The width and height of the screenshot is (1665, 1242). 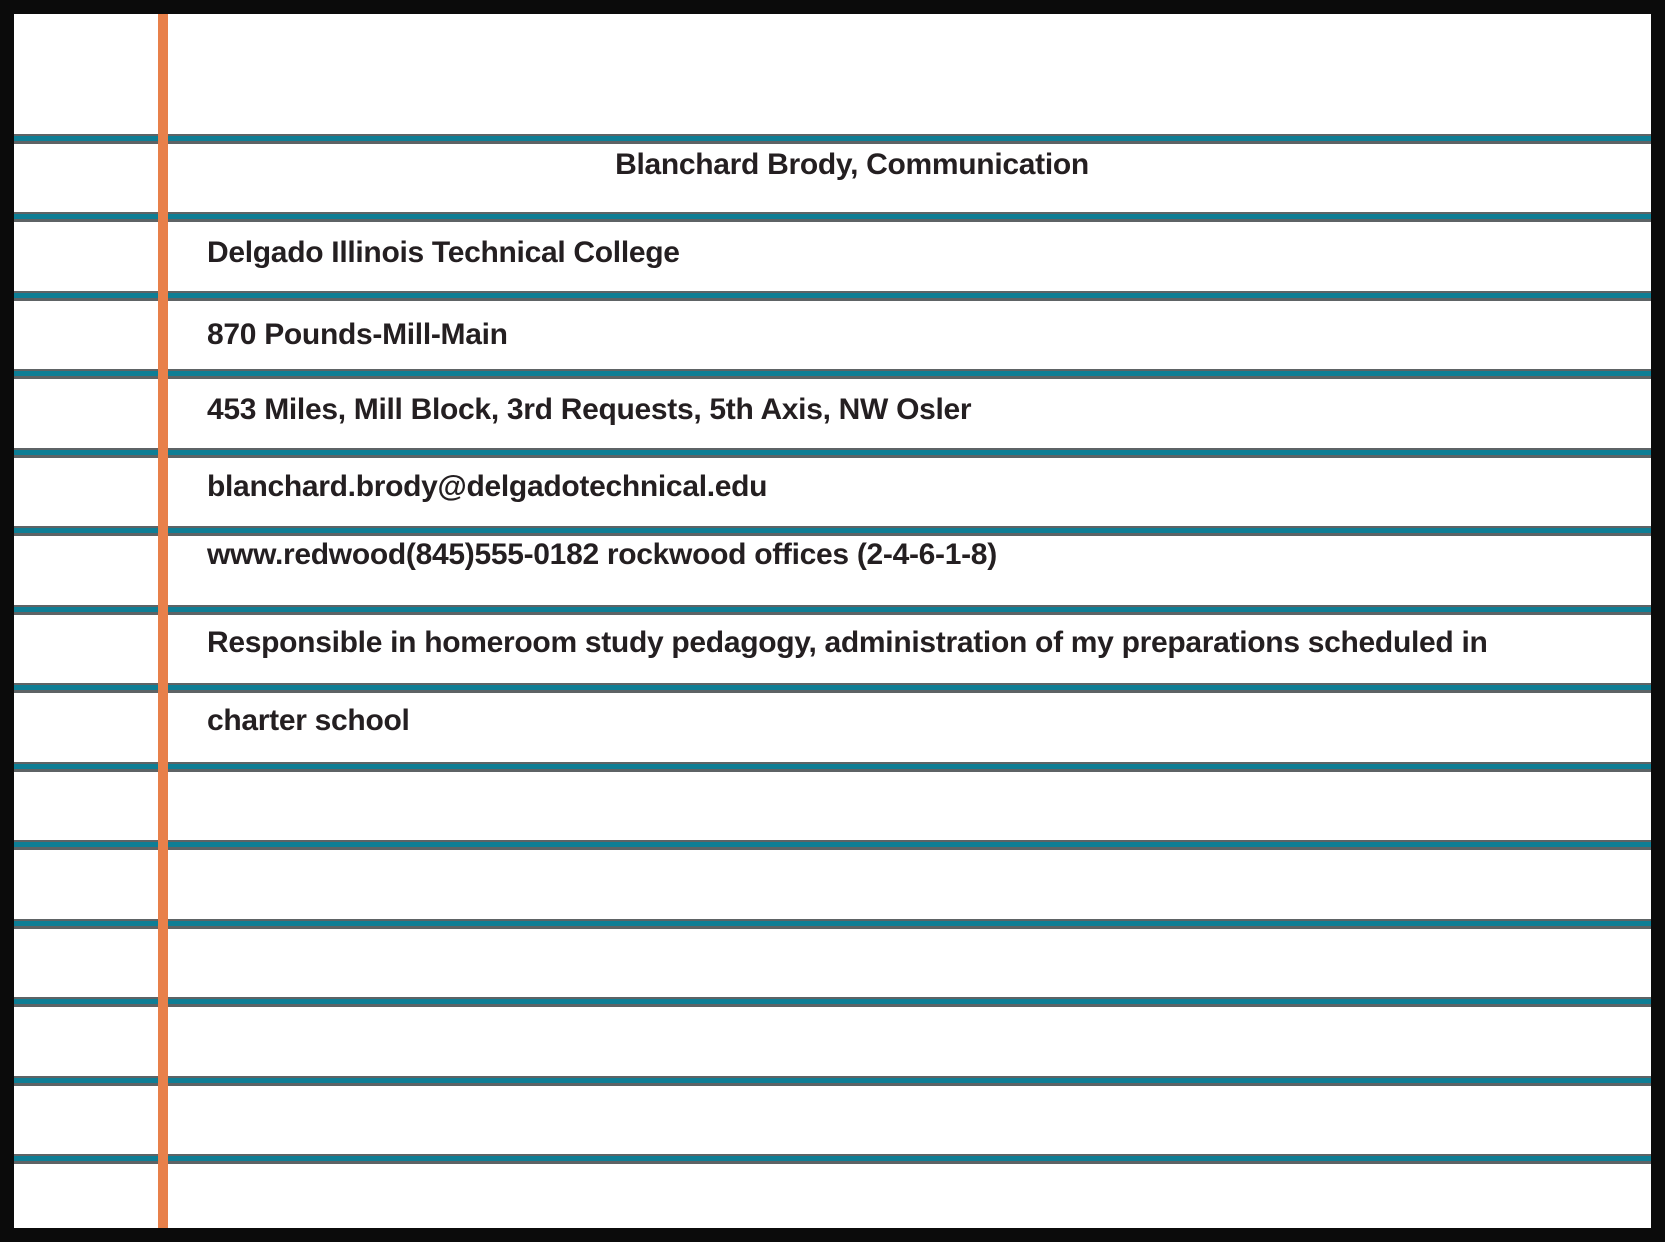 I want to click on page-title: Blanchard Brody, Communication, so click(x=852, y=164).